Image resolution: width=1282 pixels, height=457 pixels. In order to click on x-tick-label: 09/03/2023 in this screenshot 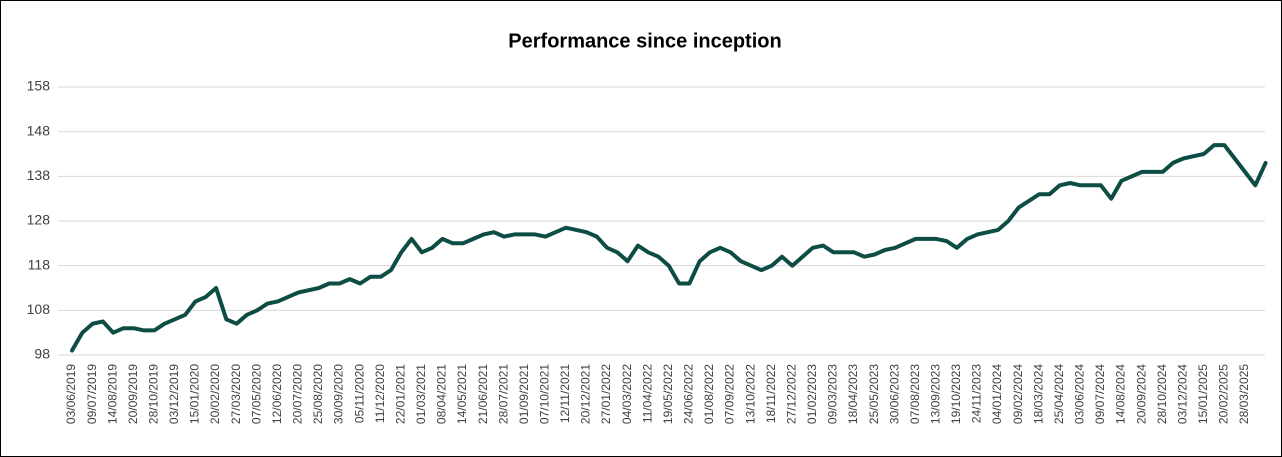, I will do `click(833, 394)`.